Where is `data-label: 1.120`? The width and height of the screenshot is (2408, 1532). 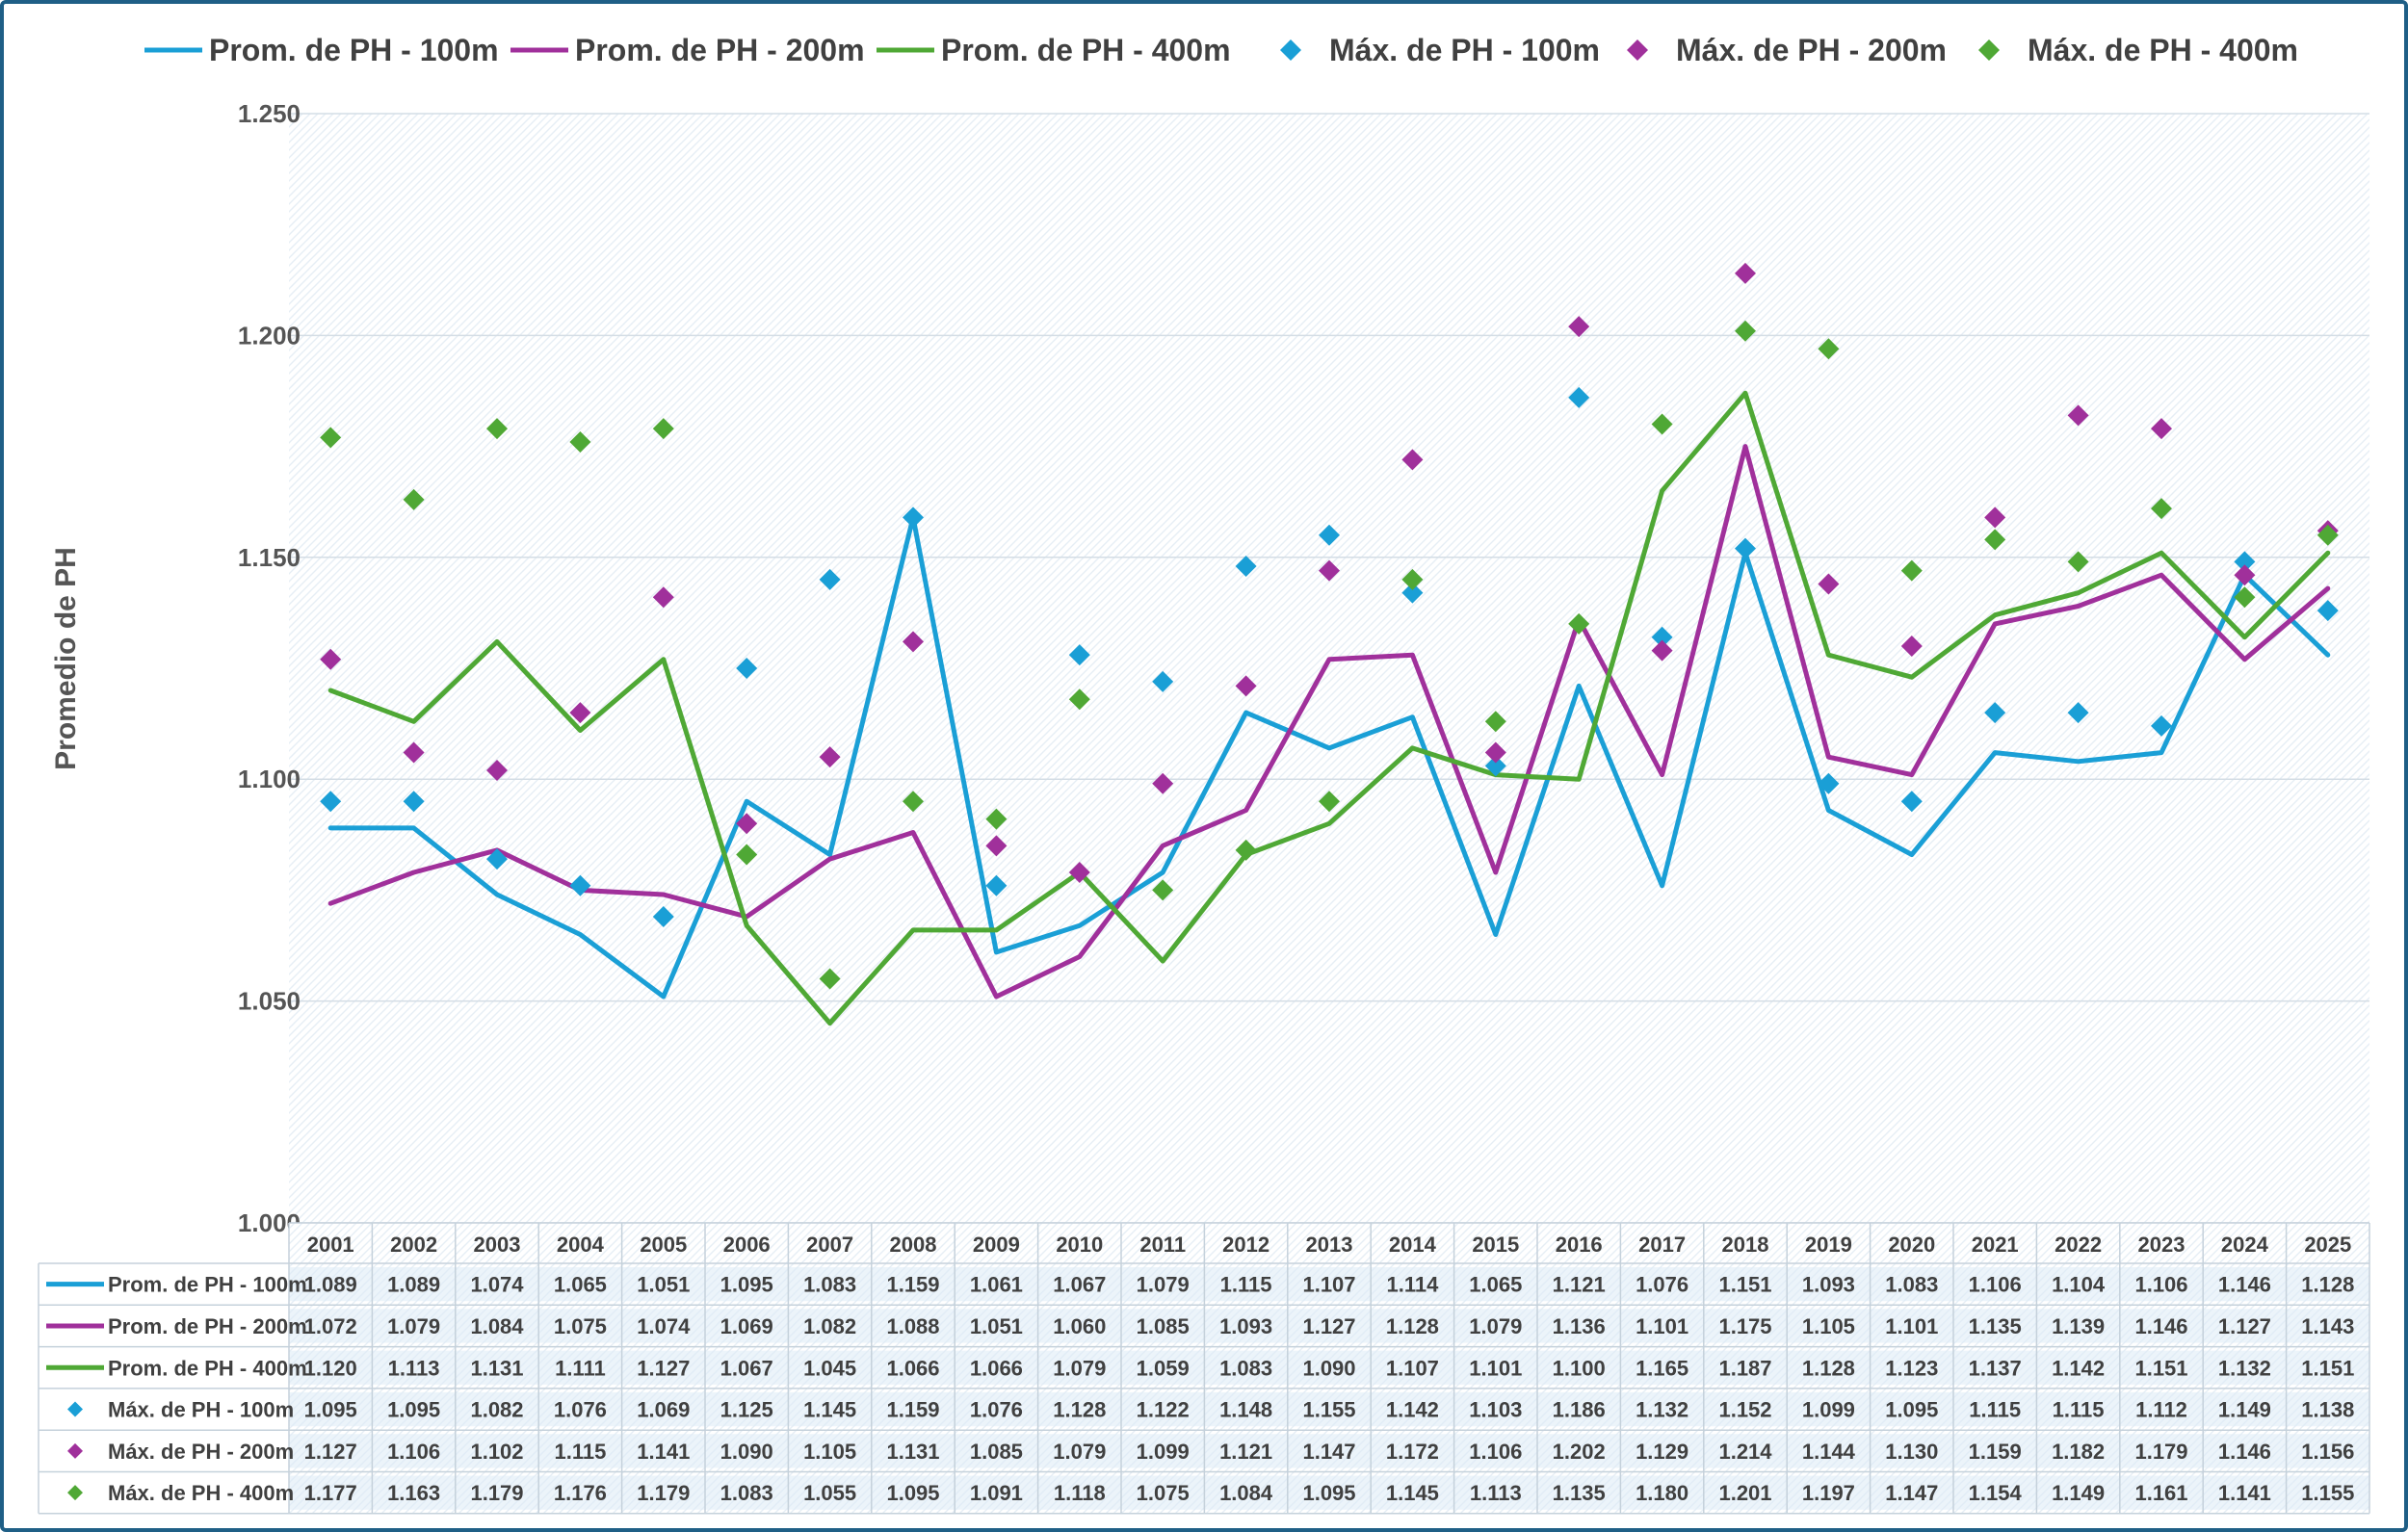 data-label: 1.120 is located at coordinates (330, 1368).